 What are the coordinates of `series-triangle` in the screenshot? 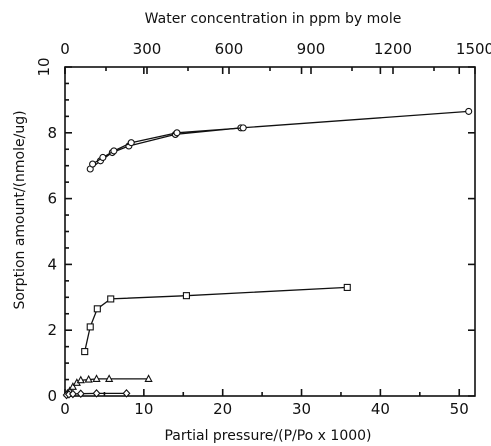 It's located at (108, 385).